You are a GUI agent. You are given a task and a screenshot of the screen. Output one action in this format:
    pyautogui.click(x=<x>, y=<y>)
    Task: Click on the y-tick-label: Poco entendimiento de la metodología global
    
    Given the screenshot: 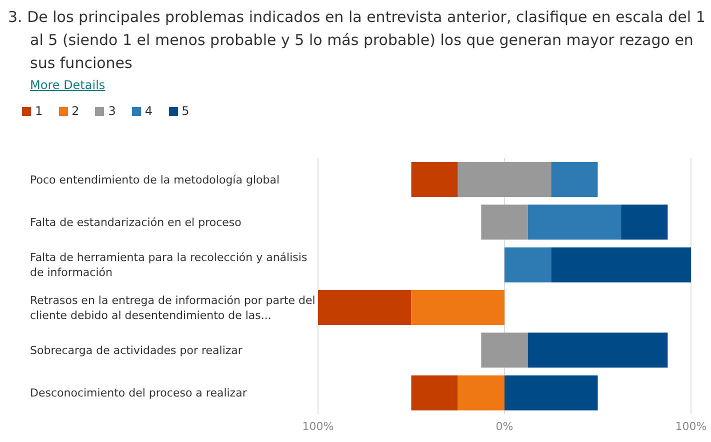 What is the action you would take?
    pyautogui.click(x=155, y=179)
    